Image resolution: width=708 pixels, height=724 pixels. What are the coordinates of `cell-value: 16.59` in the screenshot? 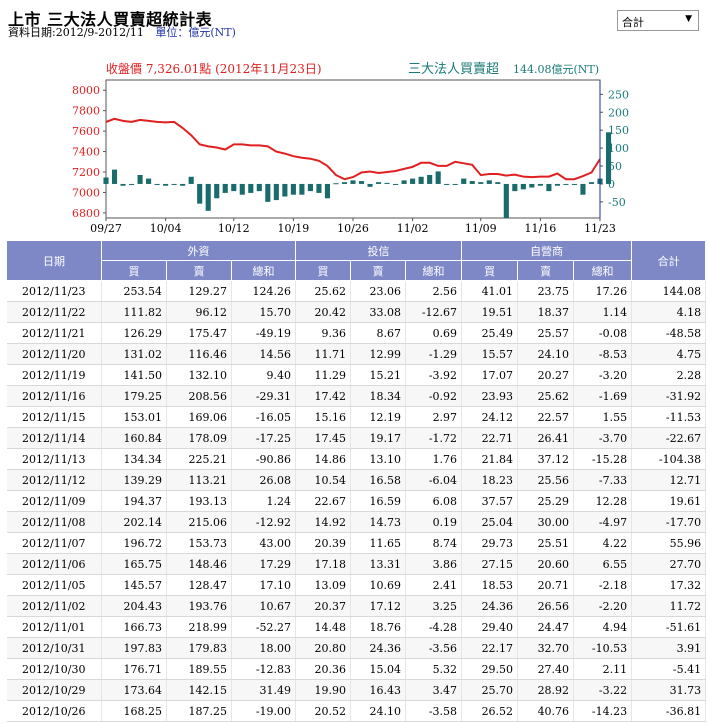 It's located at (378, 501).